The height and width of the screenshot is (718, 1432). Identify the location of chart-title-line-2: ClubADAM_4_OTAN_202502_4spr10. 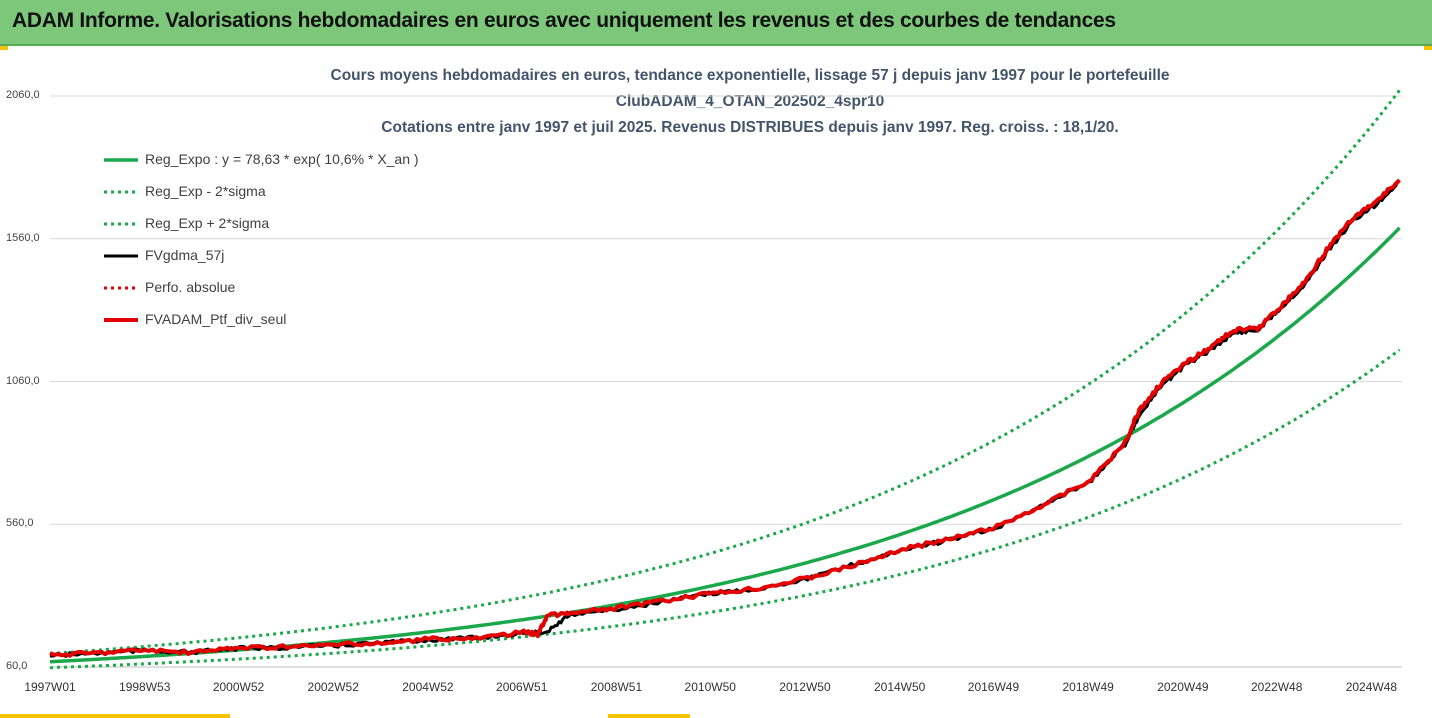
(750, 101).